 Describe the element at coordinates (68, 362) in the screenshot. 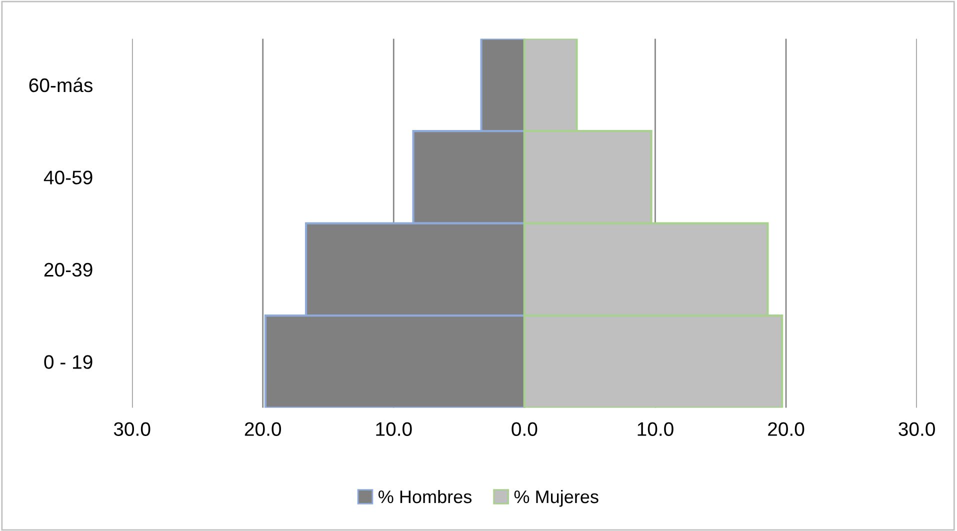

I see `y-tick-label: 0 - 19` at that location.